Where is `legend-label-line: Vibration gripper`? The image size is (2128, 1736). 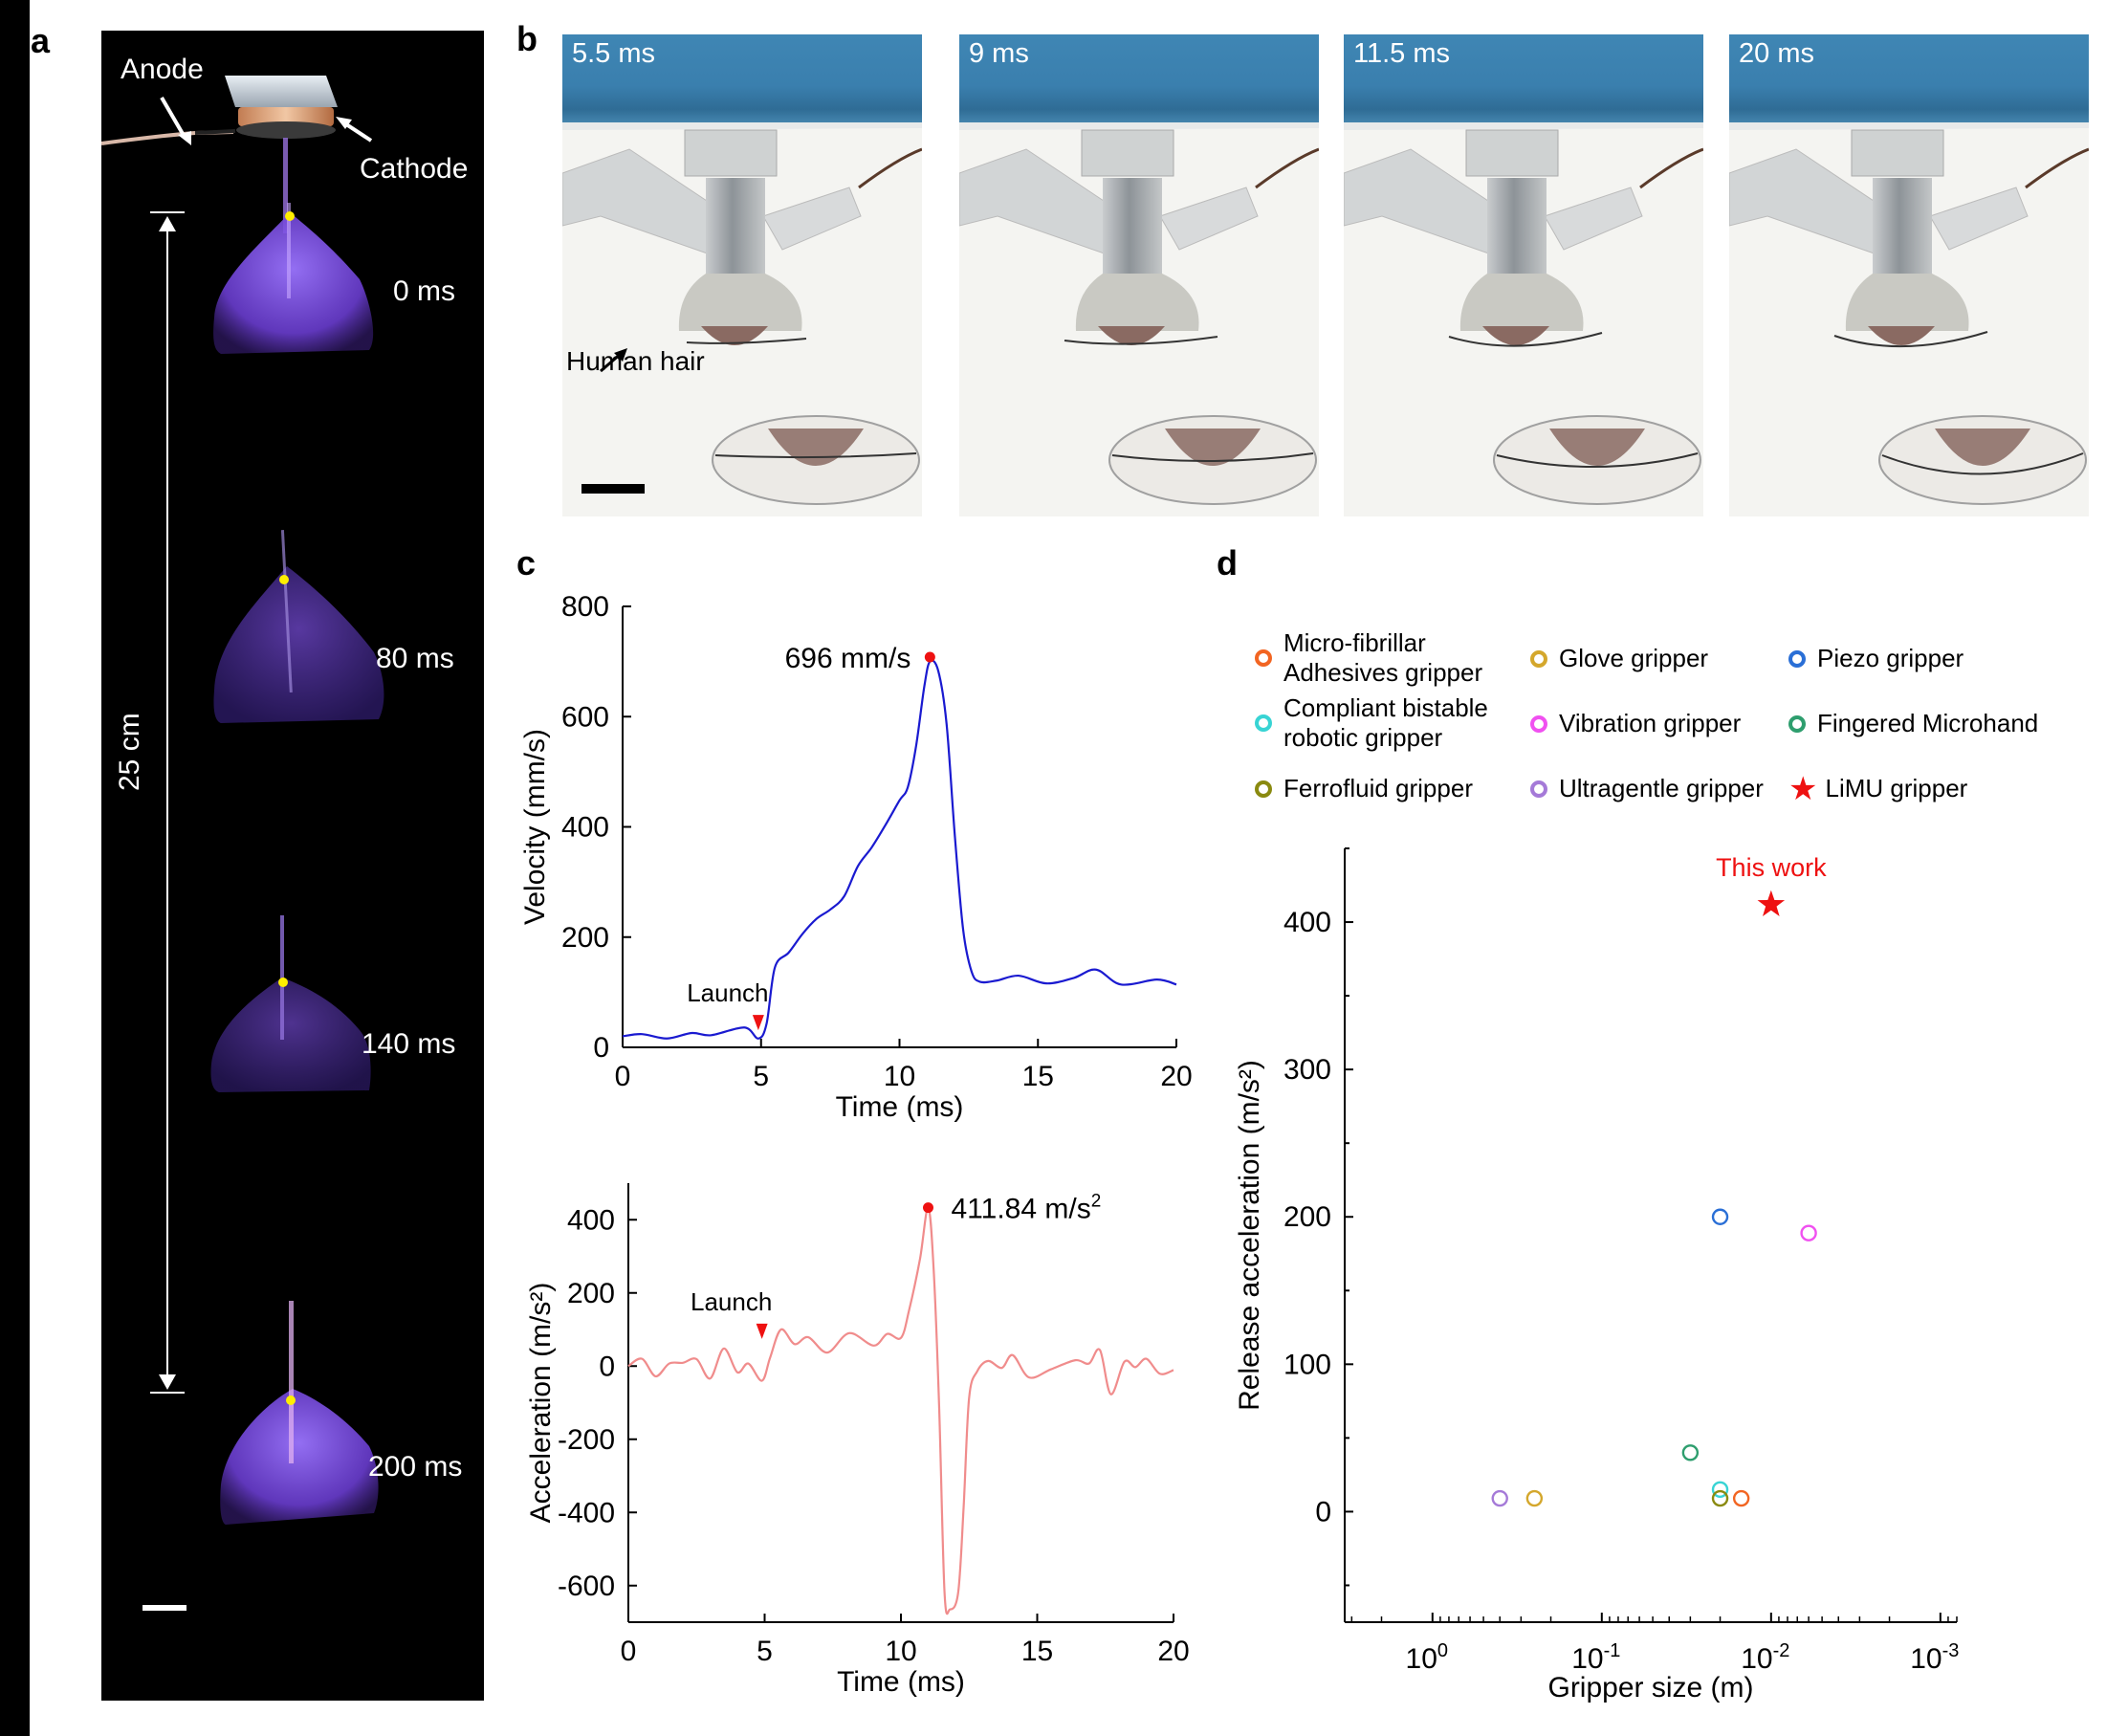 legend-label-line: Vibration gripper is located at coordinates (1650, 723).